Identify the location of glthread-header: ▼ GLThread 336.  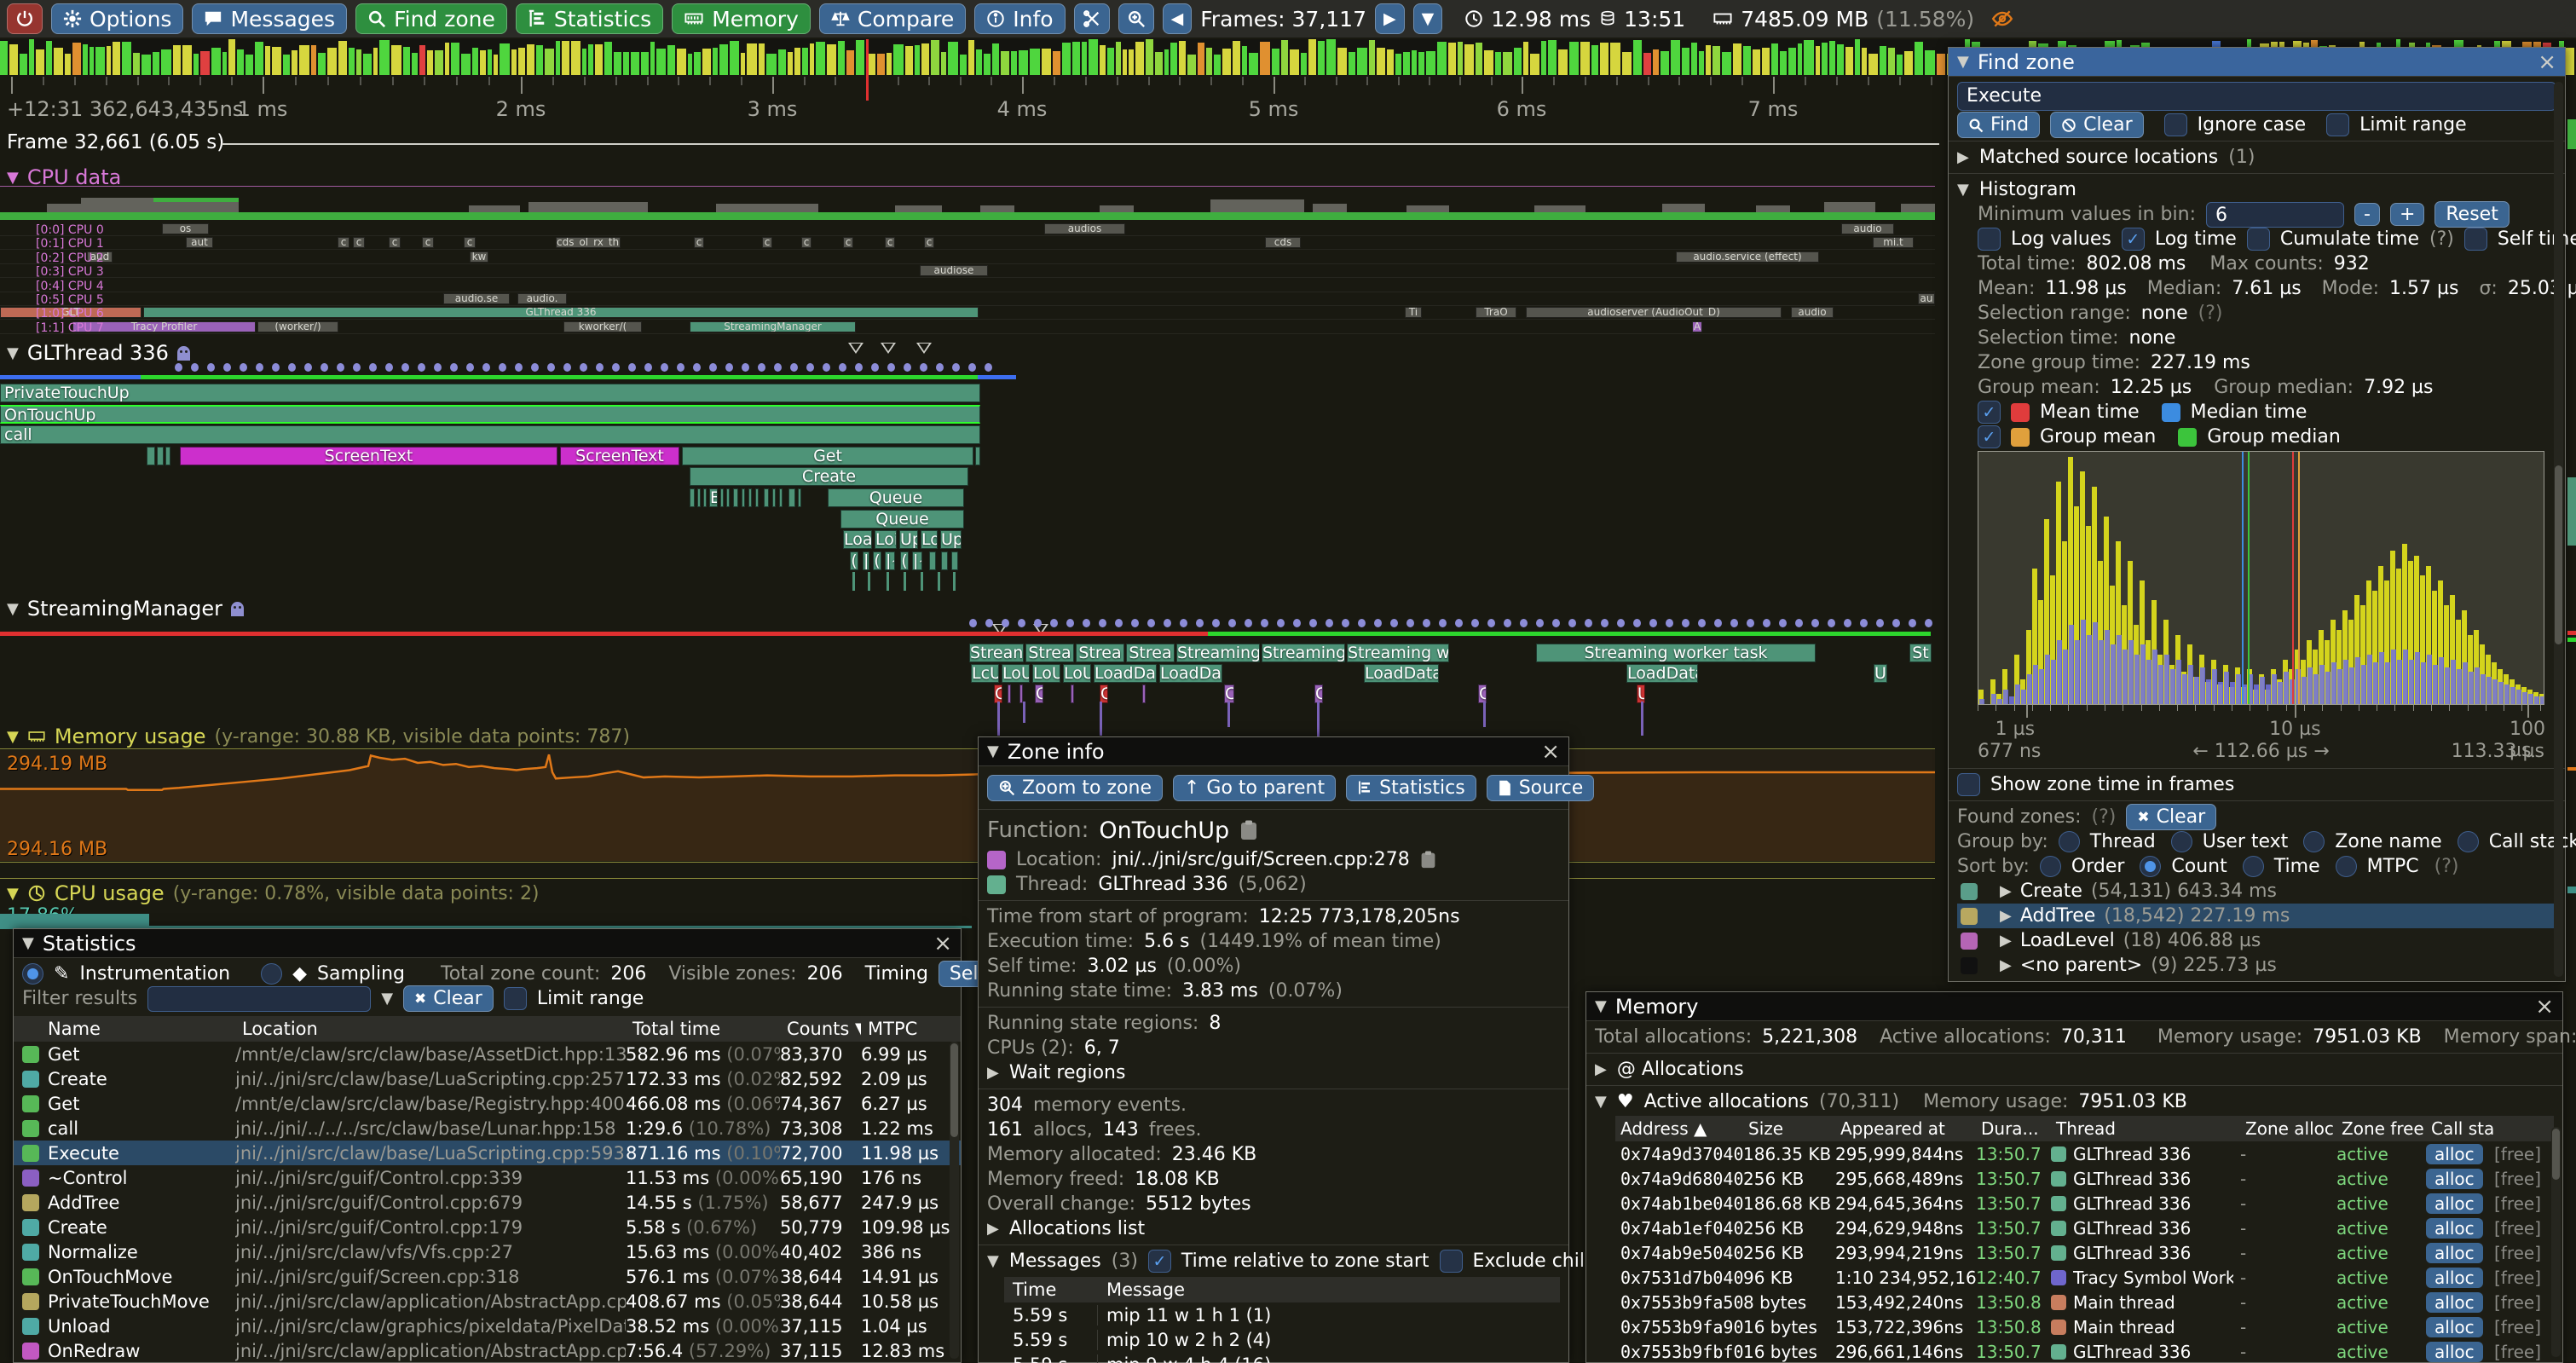
(98, 353).